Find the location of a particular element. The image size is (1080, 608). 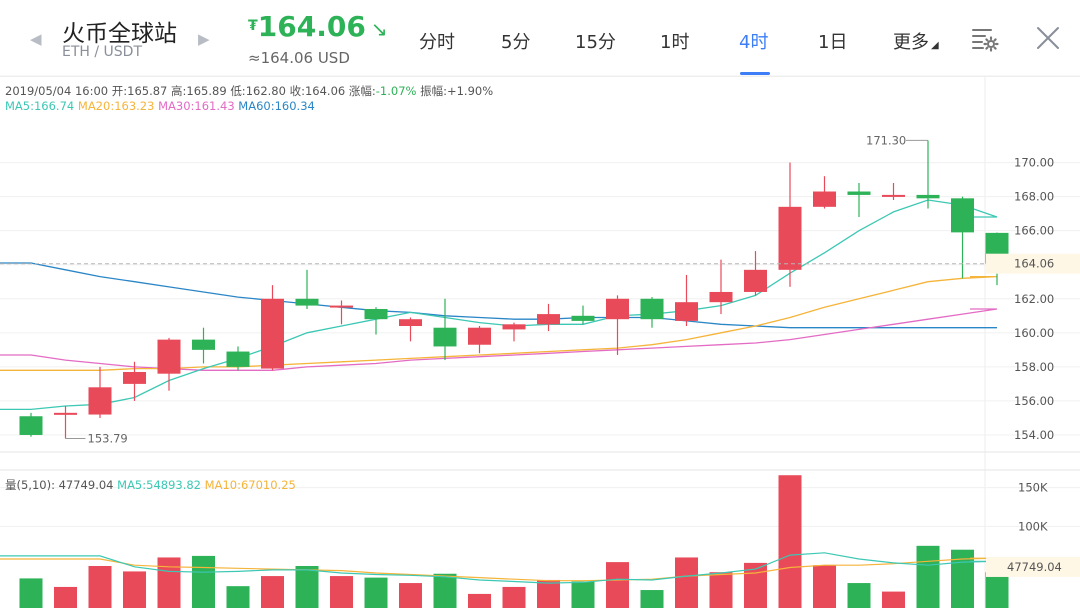

info-close-label: 收: is located at coordinates (297, 91).